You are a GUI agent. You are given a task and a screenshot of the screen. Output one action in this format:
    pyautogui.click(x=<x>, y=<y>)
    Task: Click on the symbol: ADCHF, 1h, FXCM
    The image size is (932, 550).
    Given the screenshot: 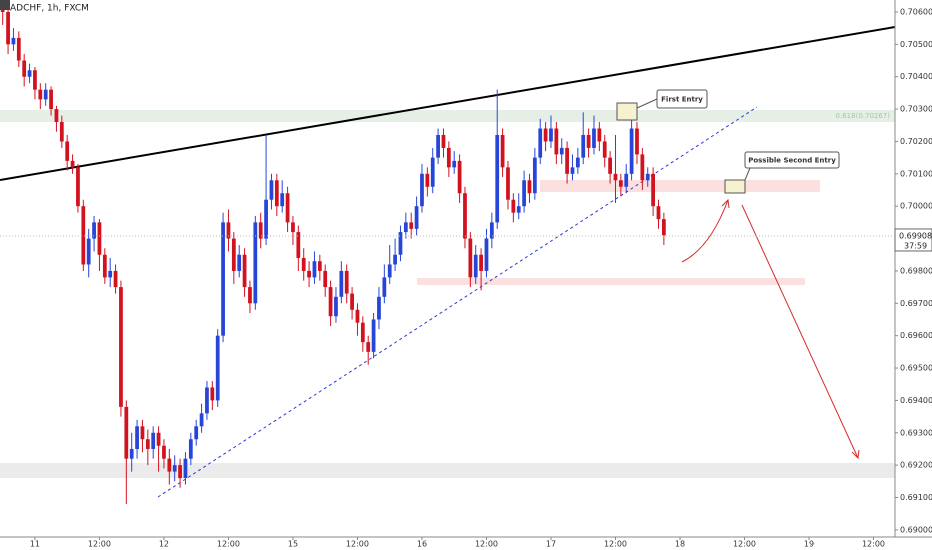 What is the action you would take?
    pyautogui.click(x=49, y=9)
    